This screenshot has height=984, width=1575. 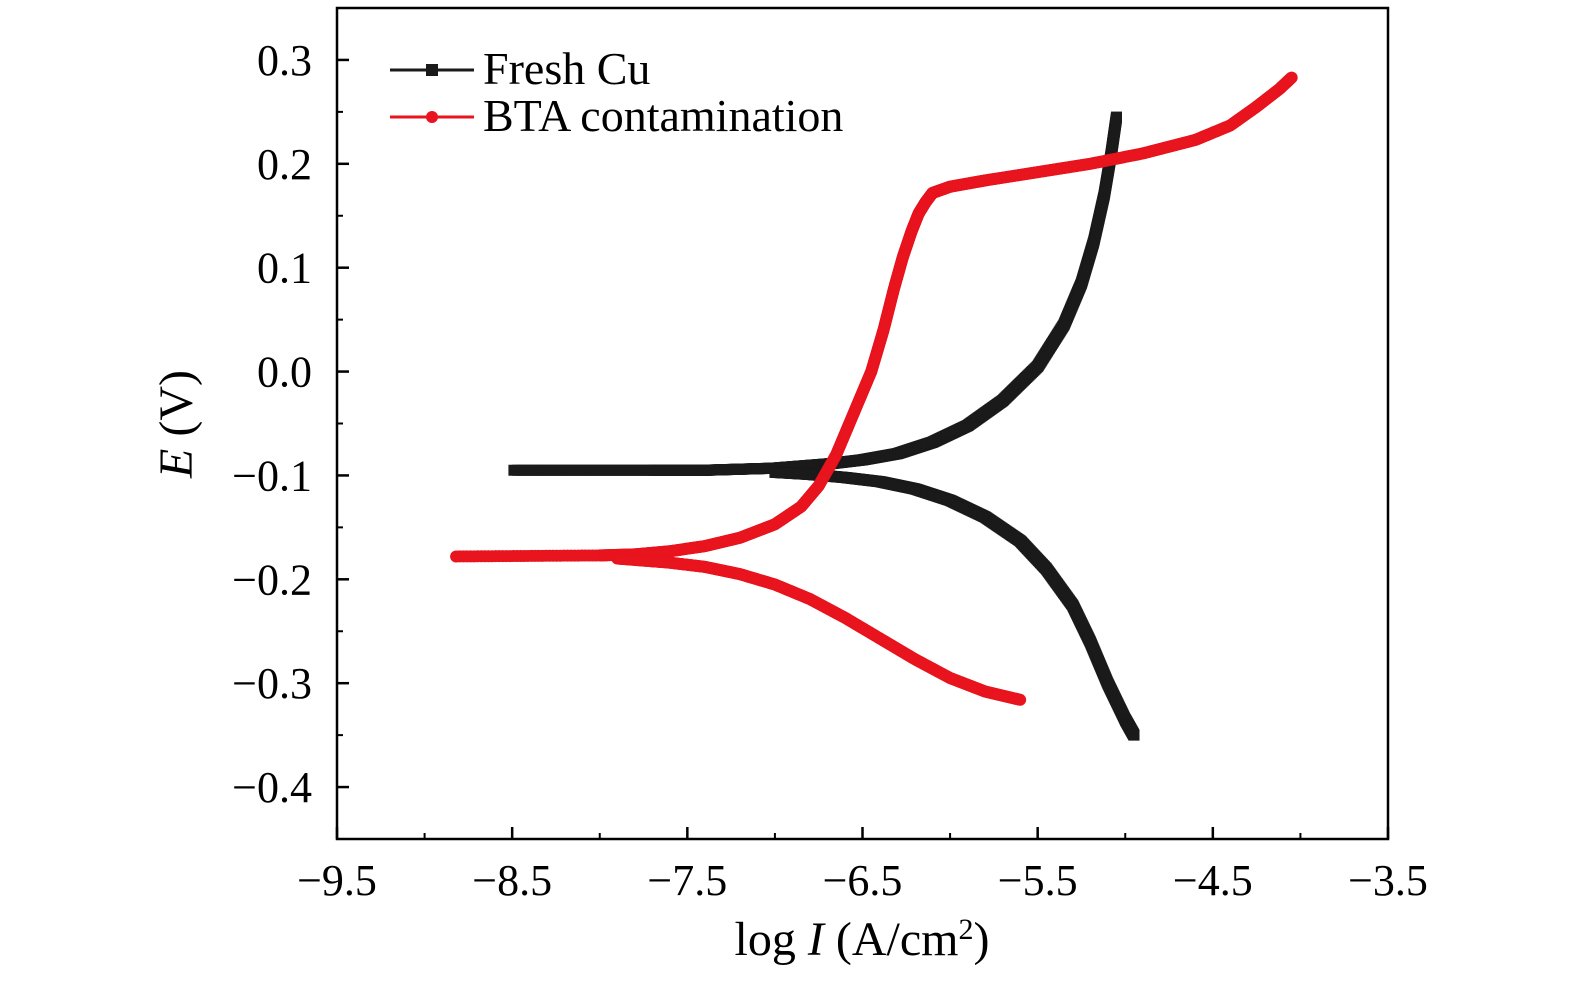 I want to click on y-tick-label: 0.1, so click(x=284, y=268).